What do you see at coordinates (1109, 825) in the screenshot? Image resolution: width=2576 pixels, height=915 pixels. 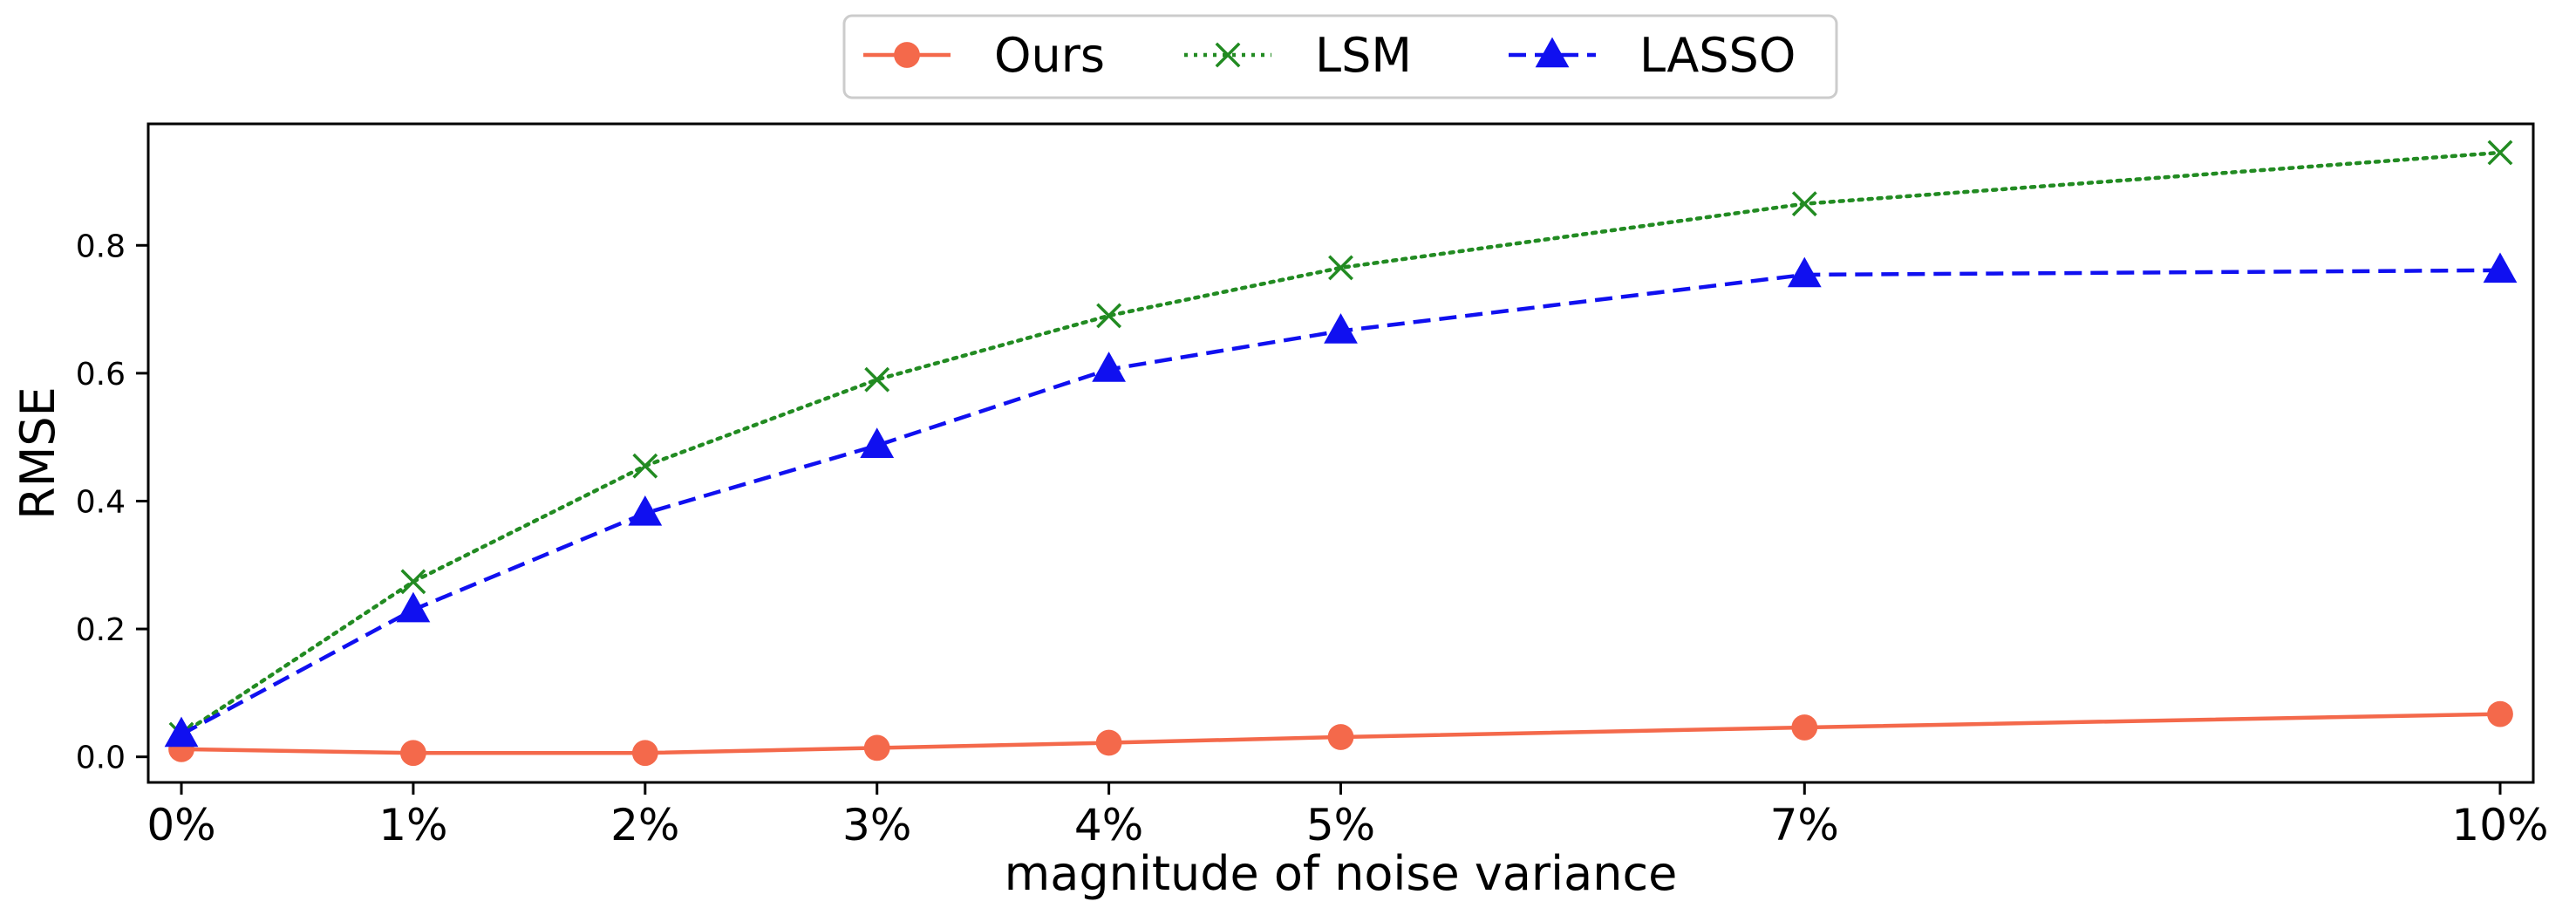 I see `x-tick-label: 4%` at bounding box center [1109, 825].